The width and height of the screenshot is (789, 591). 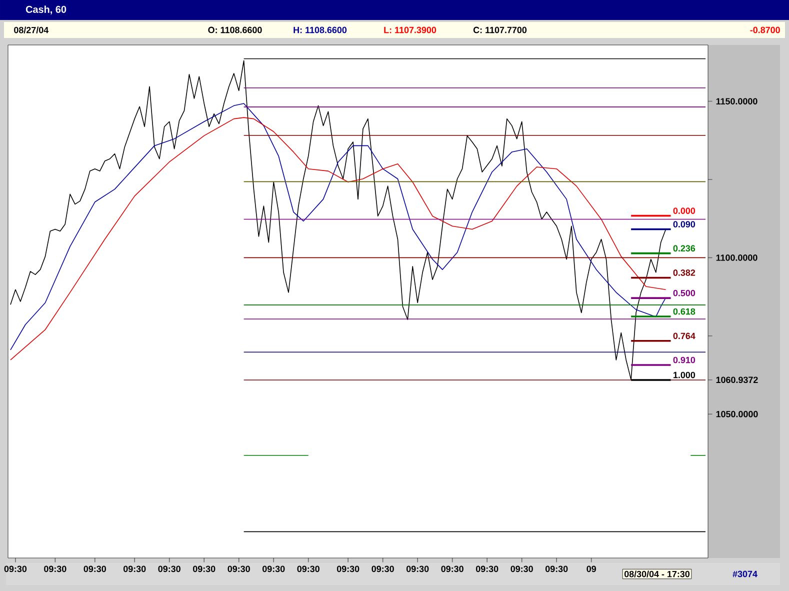 I want to click on series-label: 0.382, so click(x=684, y=273).